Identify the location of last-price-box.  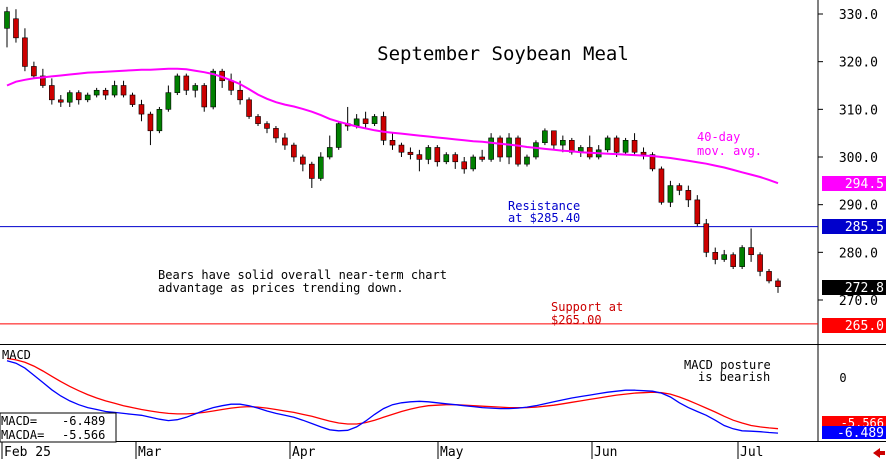
(854, 287).